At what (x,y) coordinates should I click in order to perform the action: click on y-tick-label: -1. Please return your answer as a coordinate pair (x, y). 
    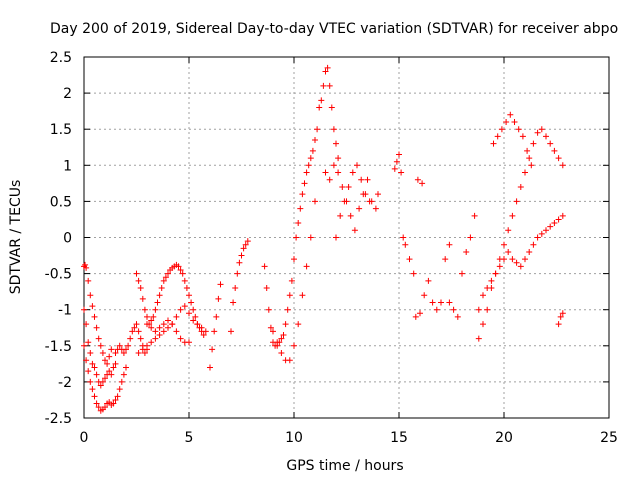
    Looking at the image, I should click on (65, 311).